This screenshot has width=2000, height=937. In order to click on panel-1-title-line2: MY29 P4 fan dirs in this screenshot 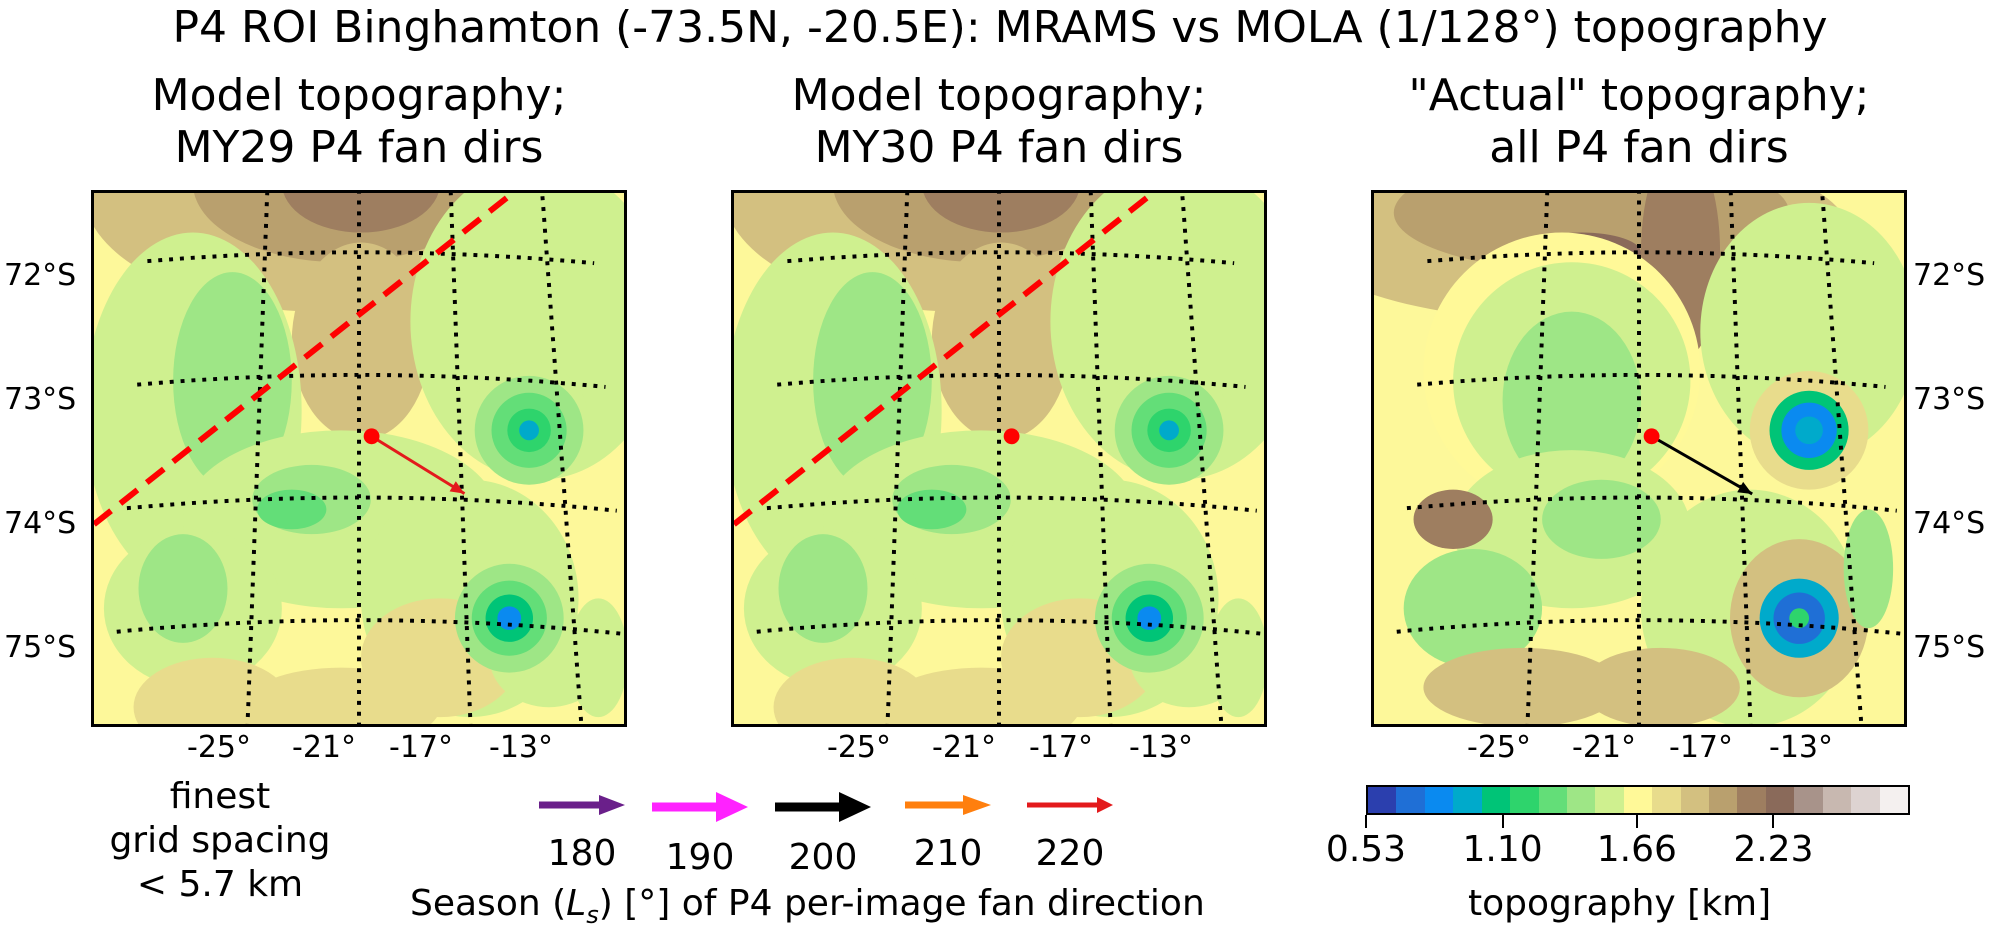, I will do `click(359, 147)`.